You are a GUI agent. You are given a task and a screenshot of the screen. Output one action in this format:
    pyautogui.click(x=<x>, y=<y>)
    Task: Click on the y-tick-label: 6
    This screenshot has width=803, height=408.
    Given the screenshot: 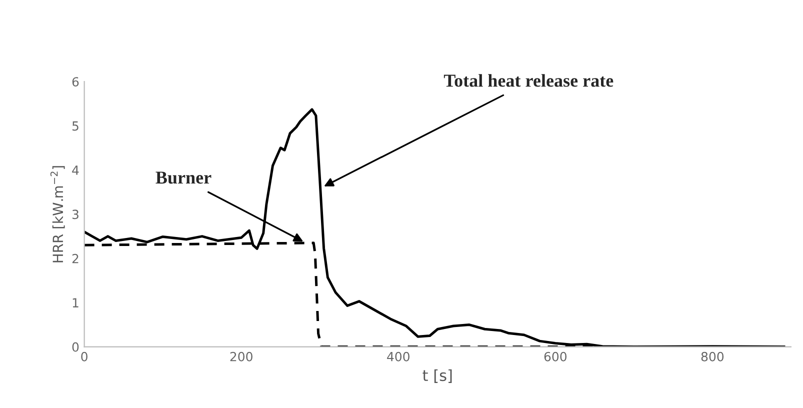 What is the action you would take?
    pyautogui.click(x=75, y=82)
    